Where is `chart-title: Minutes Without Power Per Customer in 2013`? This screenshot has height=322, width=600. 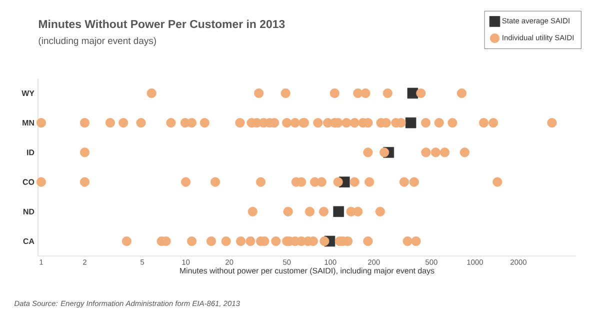
chart-title: Minutes Without Power Per Customer in 2013 is located at coordinates (161, 24).